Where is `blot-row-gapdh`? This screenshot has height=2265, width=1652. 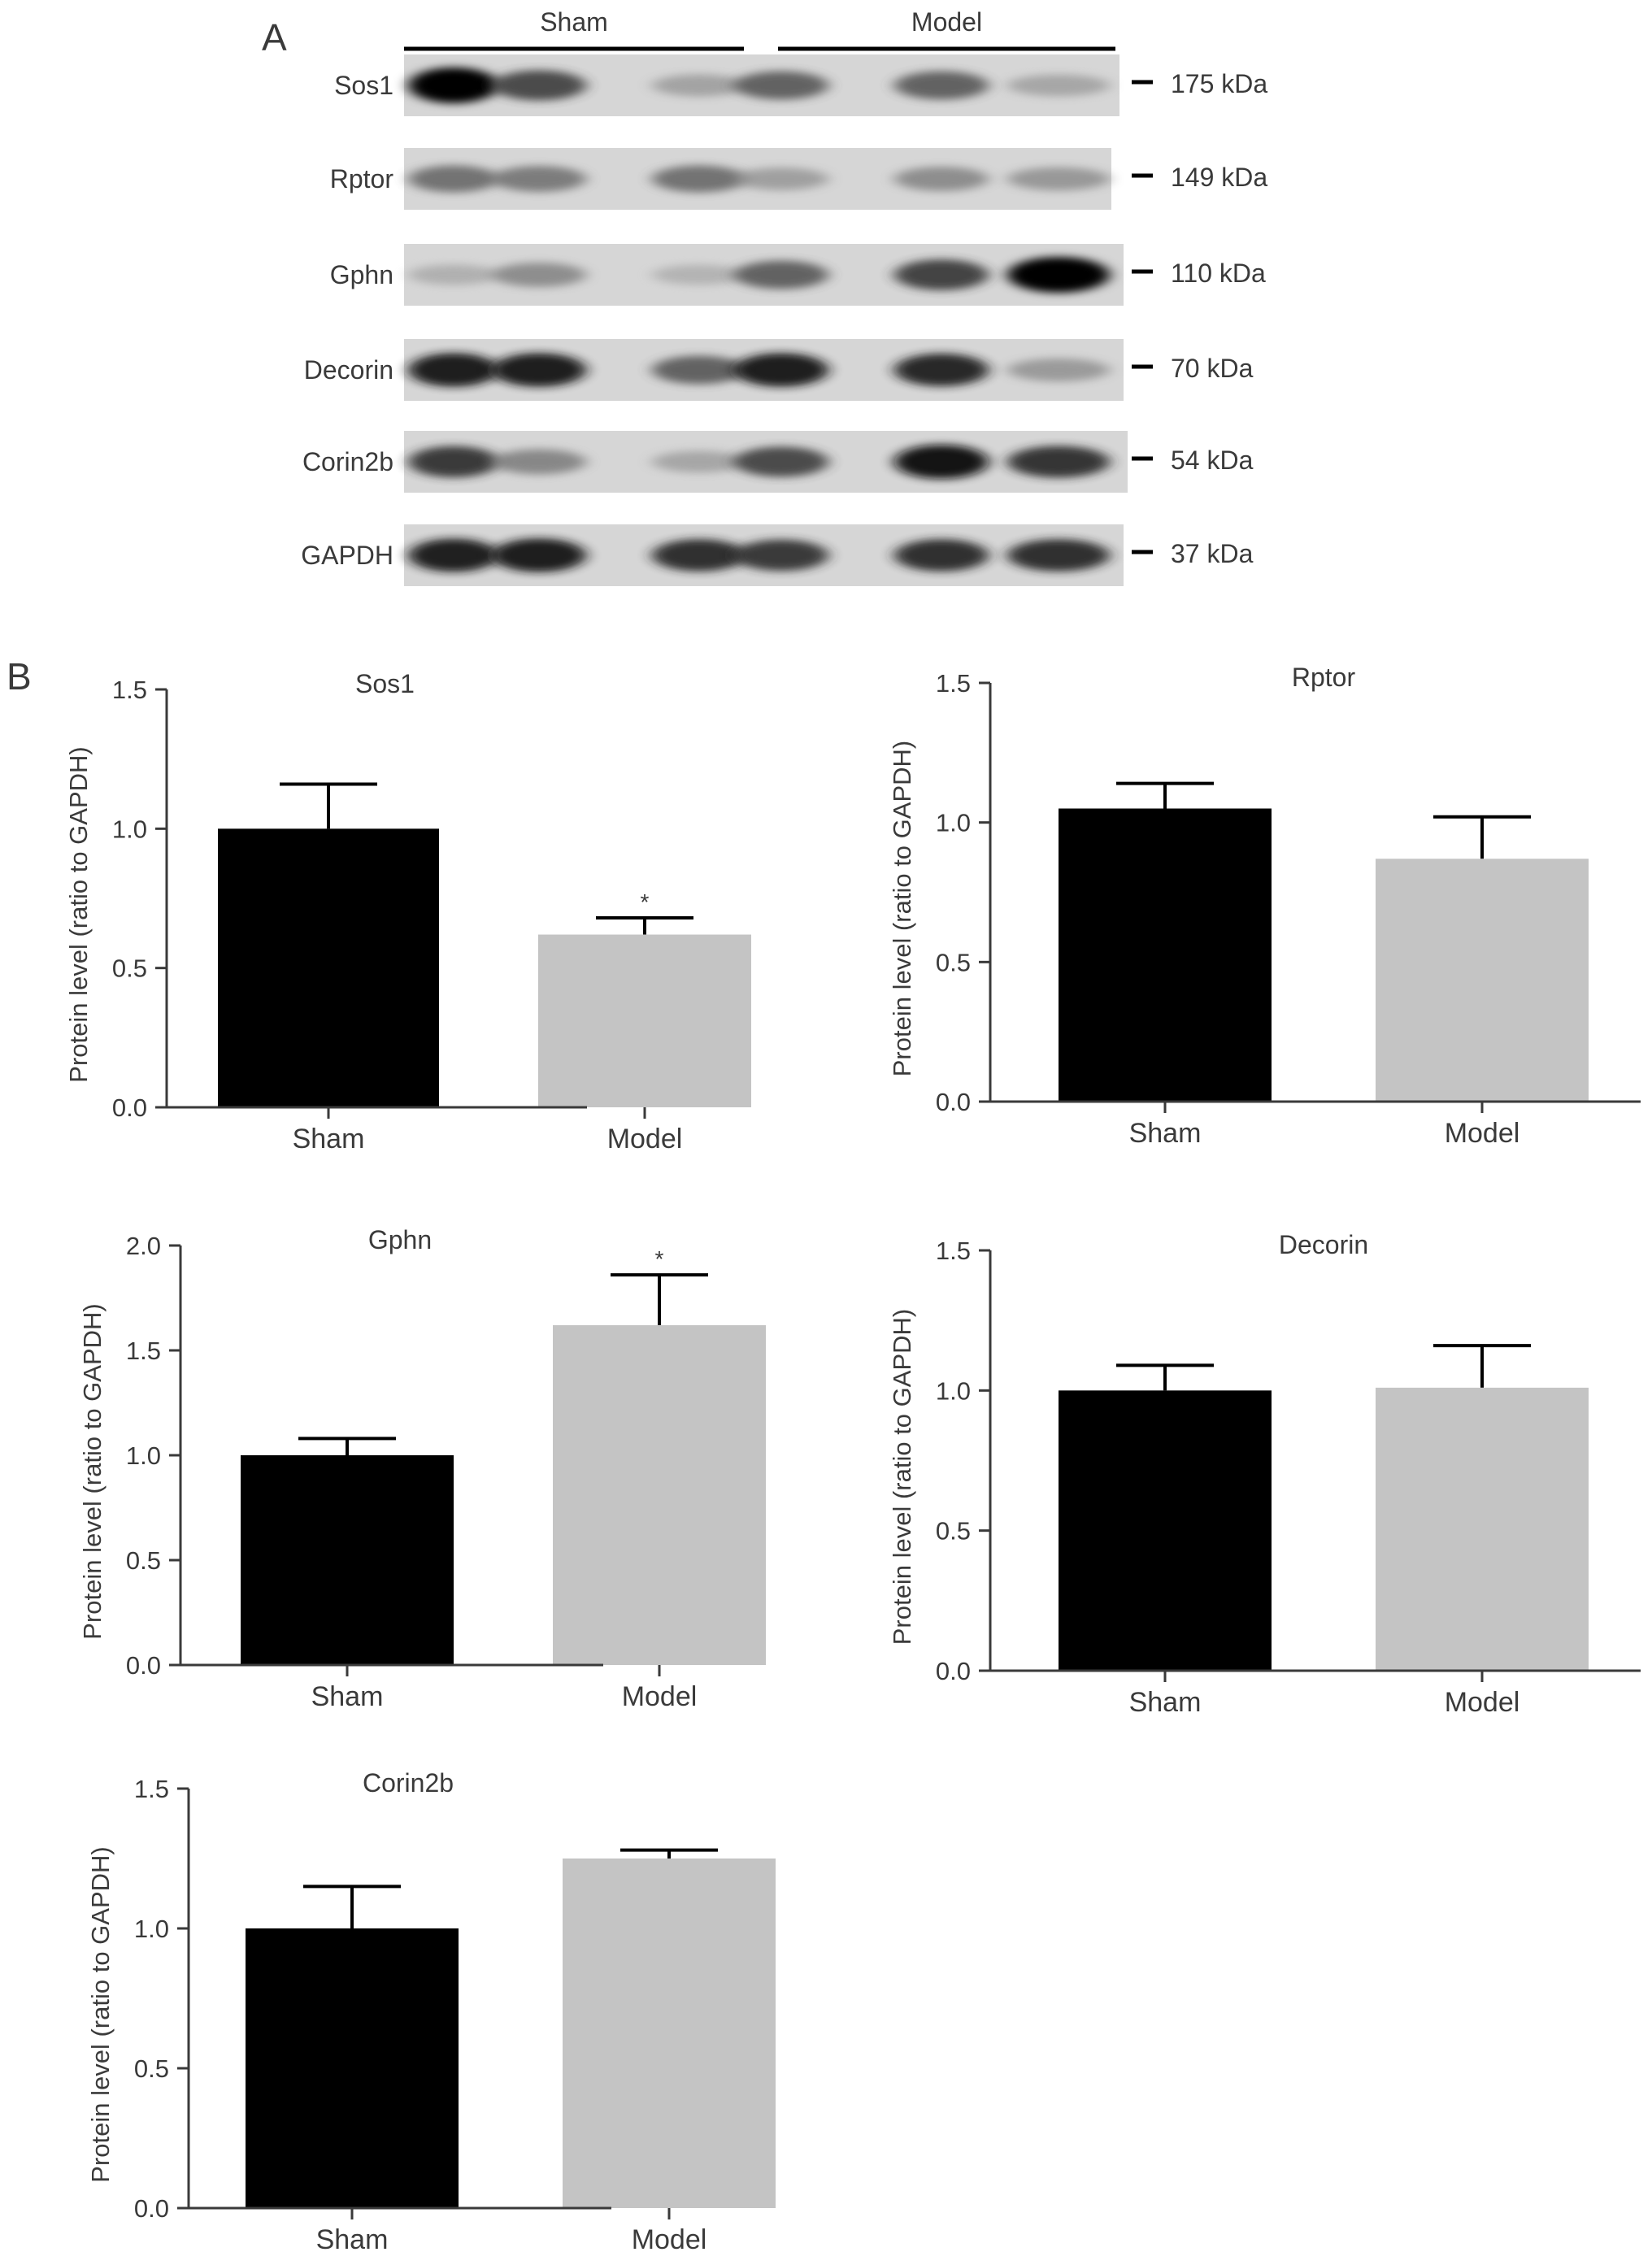
blot-row-gapdh is located at coordinates (764, 555).